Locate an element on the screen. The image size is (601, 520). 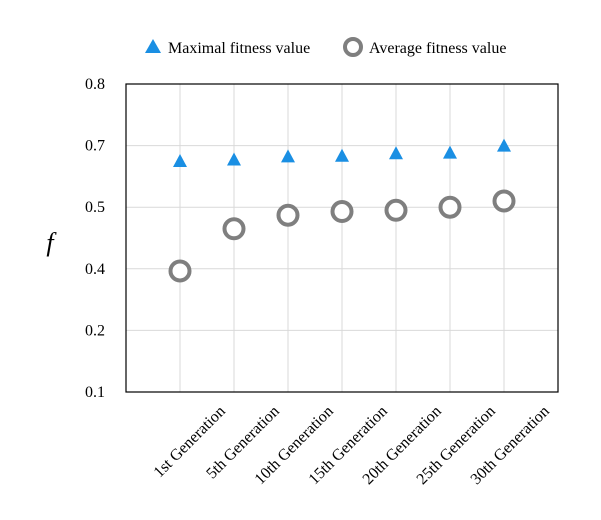
legend-marker-average is located at coordinates (353, 47).